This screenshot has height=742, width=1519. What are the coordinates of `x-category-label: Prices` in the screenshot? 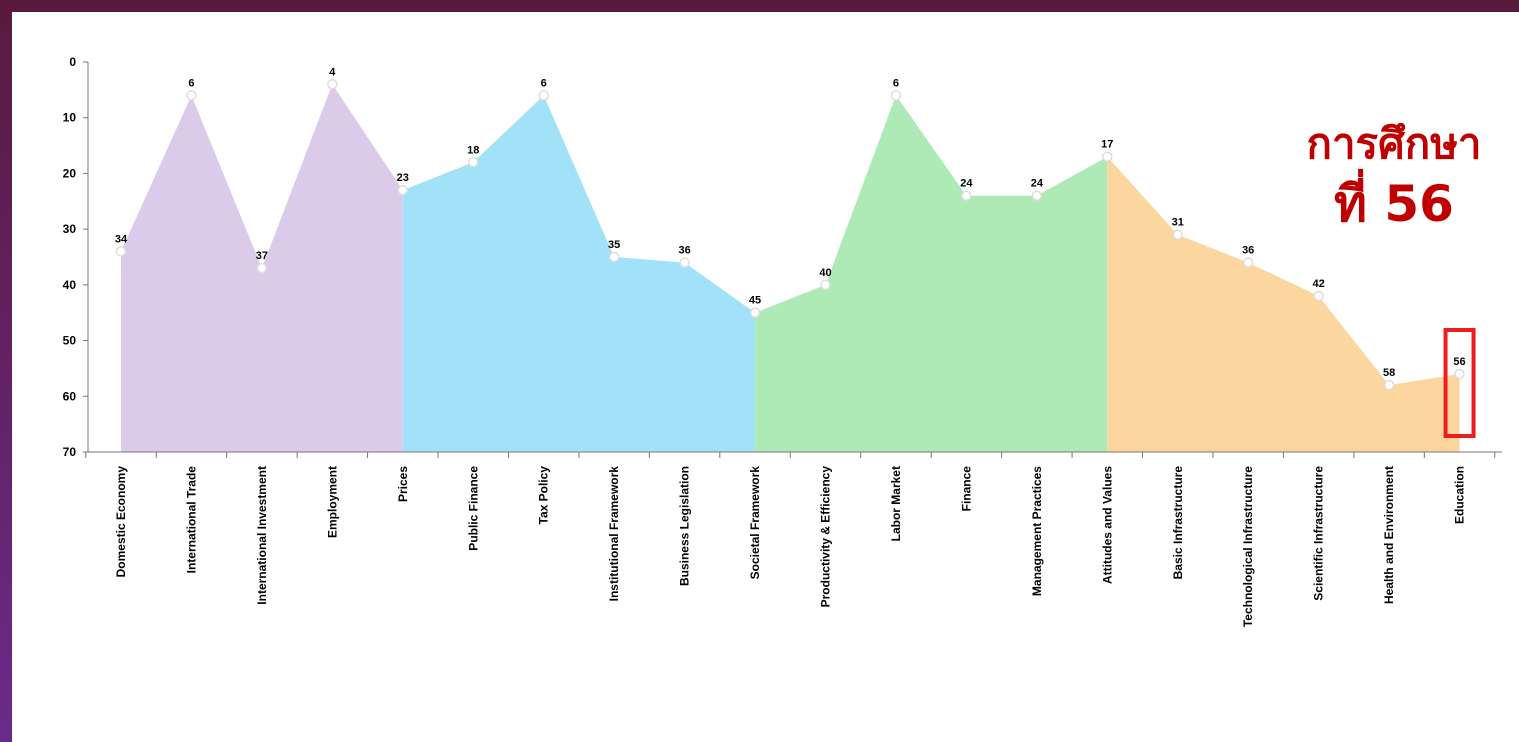 It's located at (403, 484).